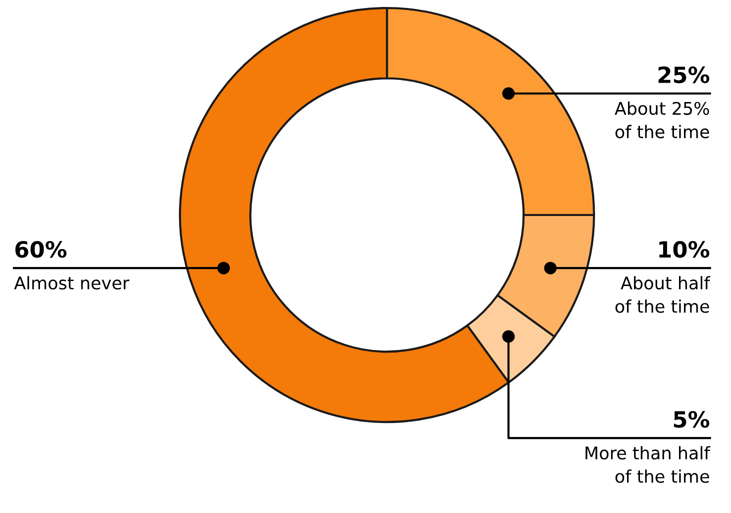 The image size is (731, 513). What do you see at coordinates (72, 283) in the screenshot?
I see `slice-label: Almost never` at bounding box center [72, 283].